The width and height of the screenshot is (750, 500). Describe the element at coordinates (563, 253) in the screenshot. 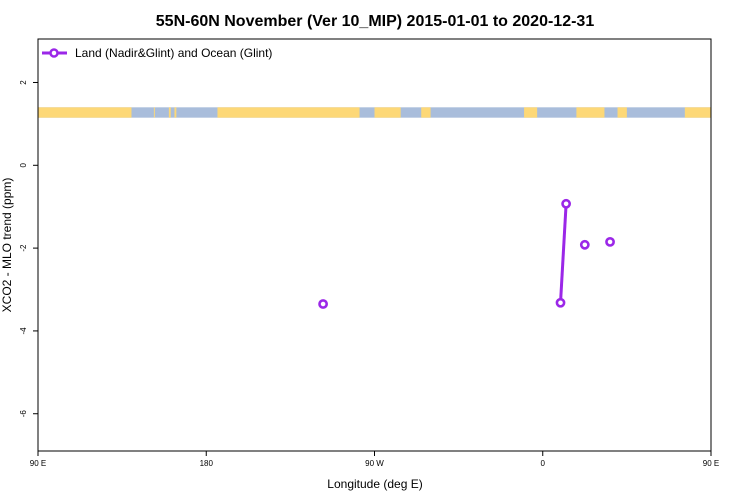

I see `series-line` at that location.